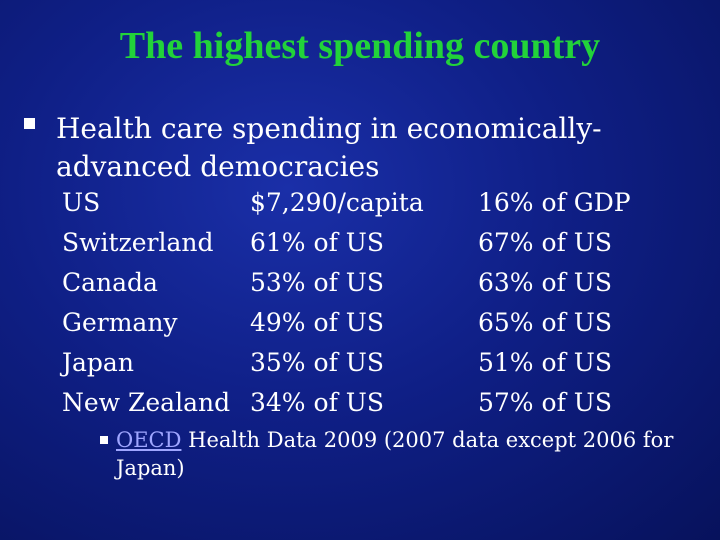 The width and height of the screenshot is (720, 540). I want to click on per-capita-cell: 49% of US, so click(317, 322).